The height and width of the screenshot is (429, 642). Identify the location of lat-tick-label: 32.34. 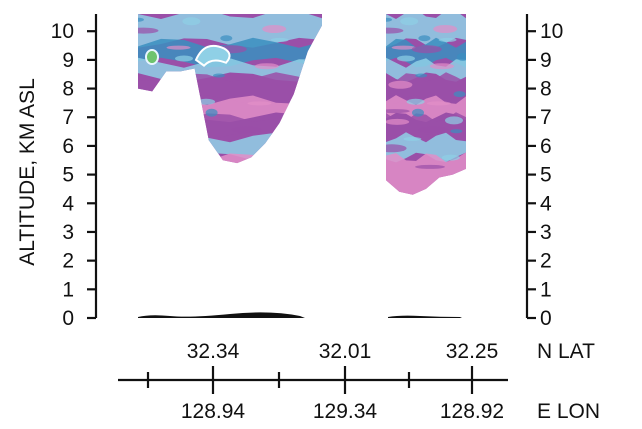
(213, 351).